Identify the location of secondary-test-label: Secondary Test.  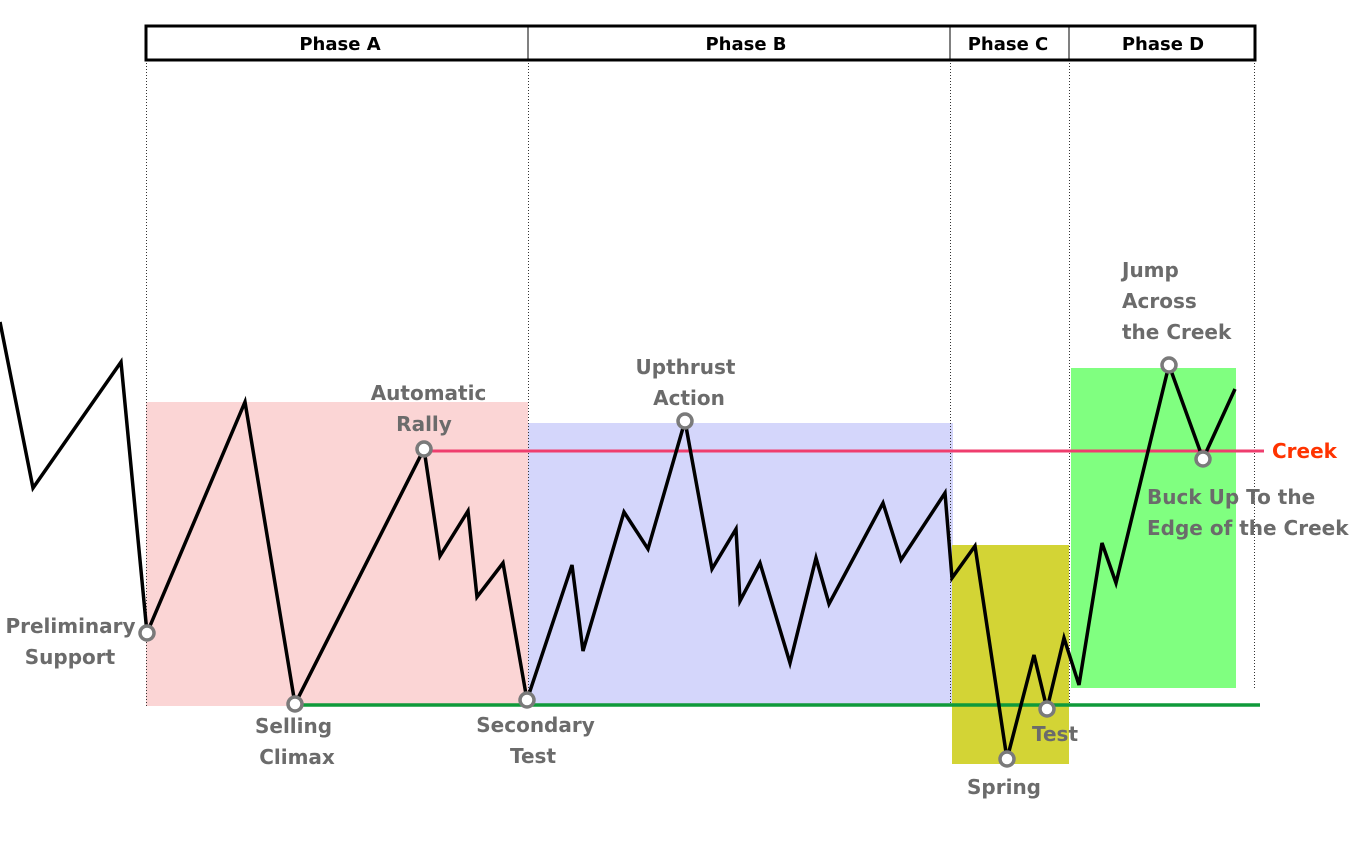
(538, 740).